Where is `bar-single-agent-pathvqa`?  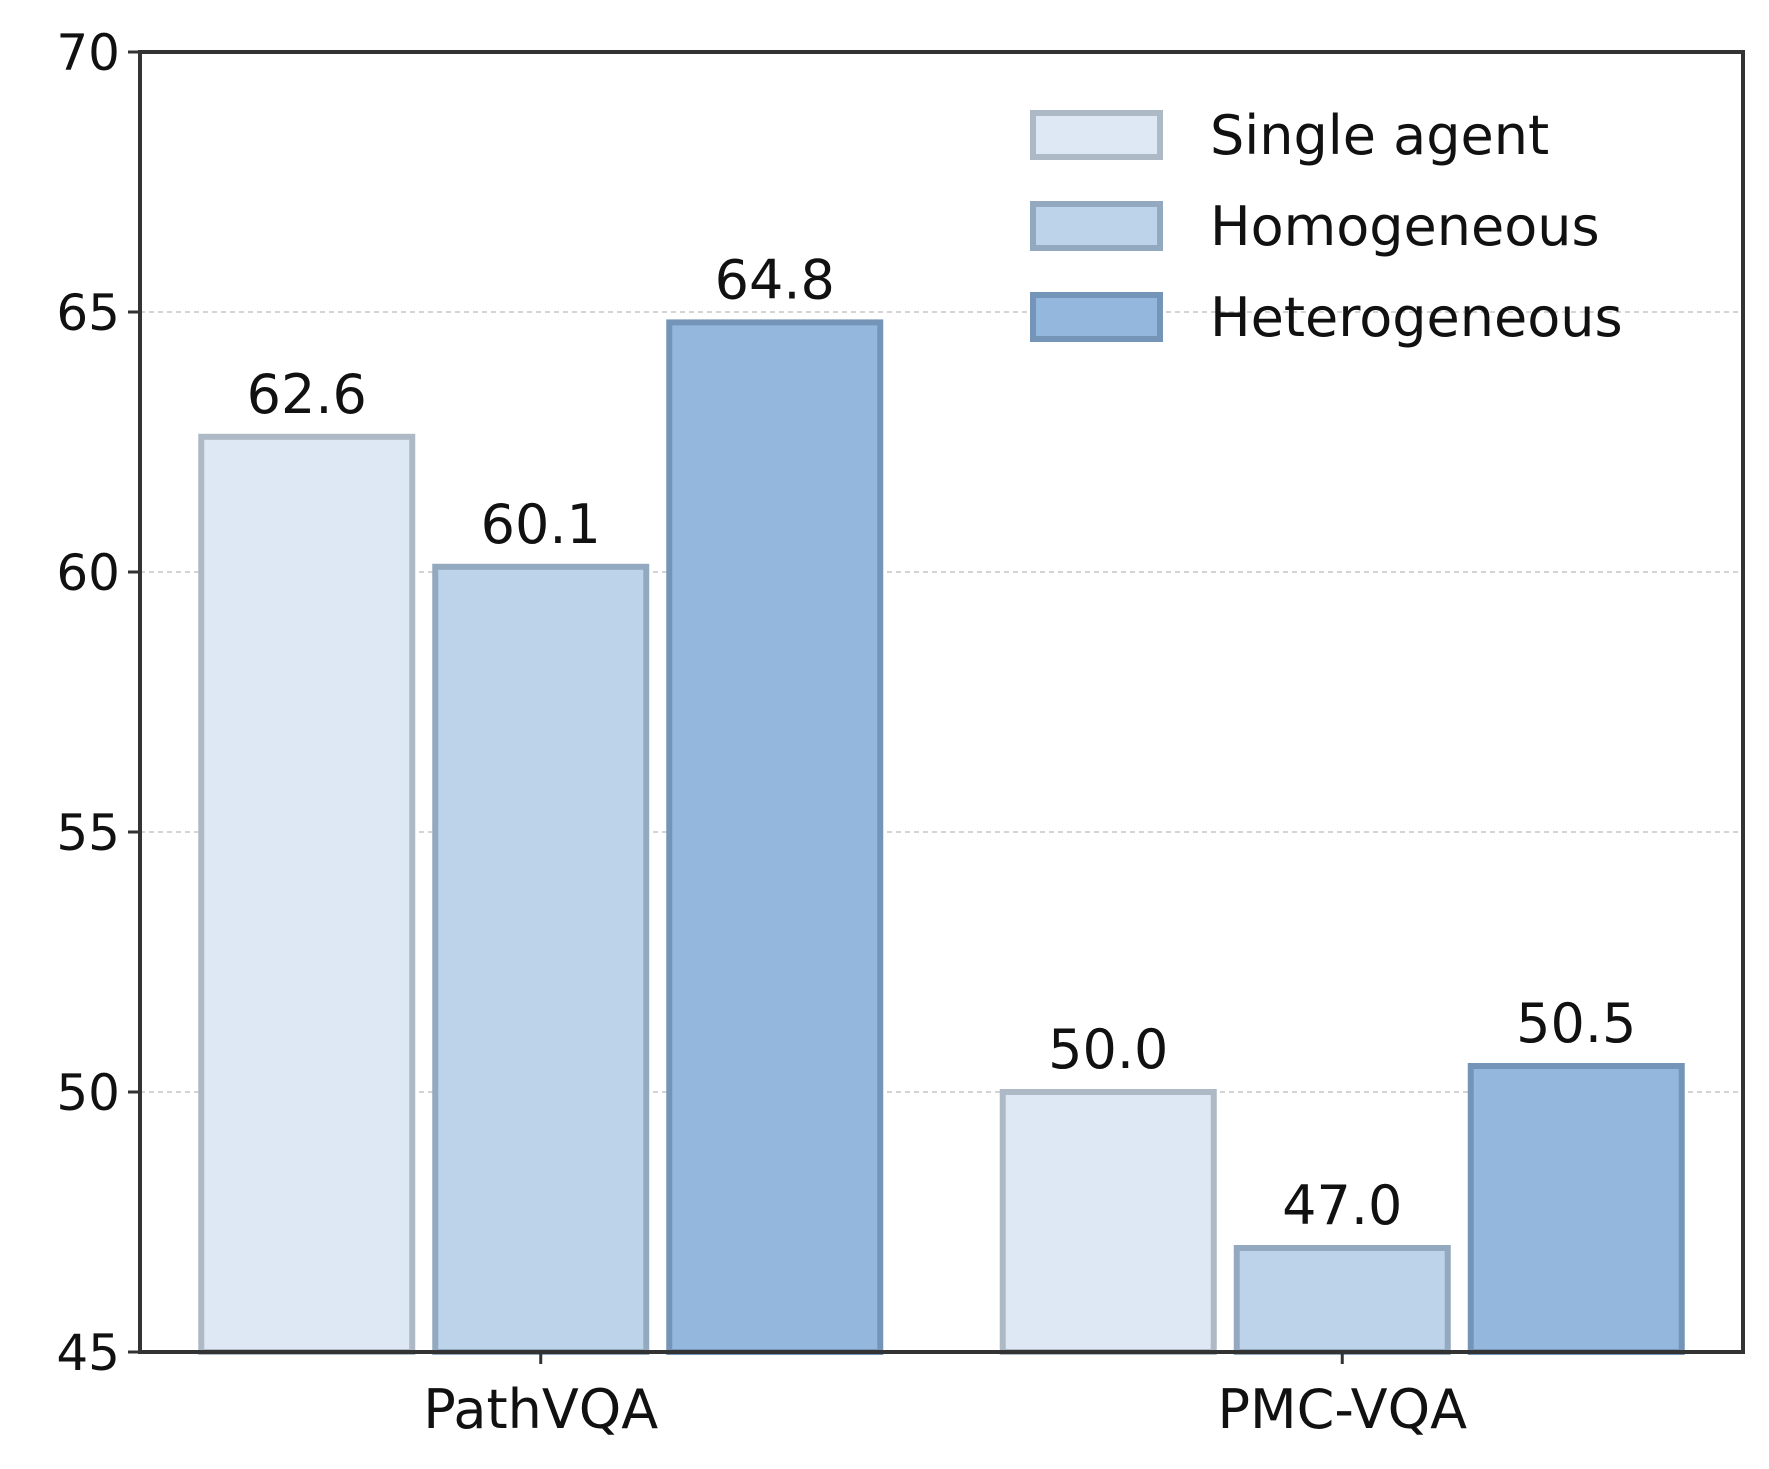
bar-single-agent-pathvqa is located at coordinates (307, 894).